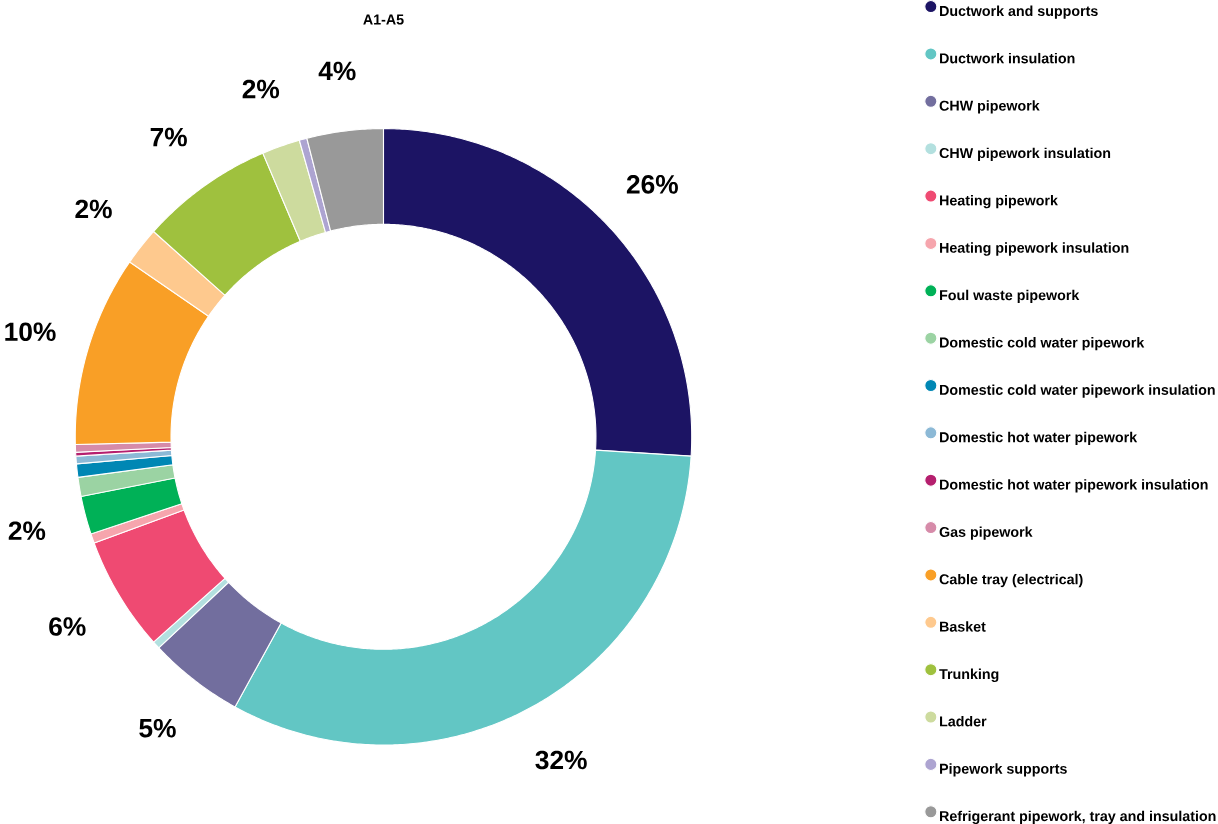 The image size is (1218, 824). What do you see at coordinates (67, 626) in the screenshot?
I see `data-label: 6%` at bounding box center [67, 626].